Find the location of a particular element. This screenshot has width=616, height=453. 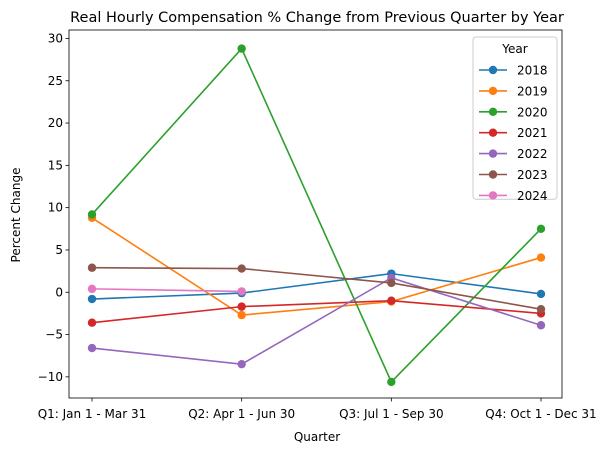

y-tick-label: 0 is located at coordinates (59, 292).